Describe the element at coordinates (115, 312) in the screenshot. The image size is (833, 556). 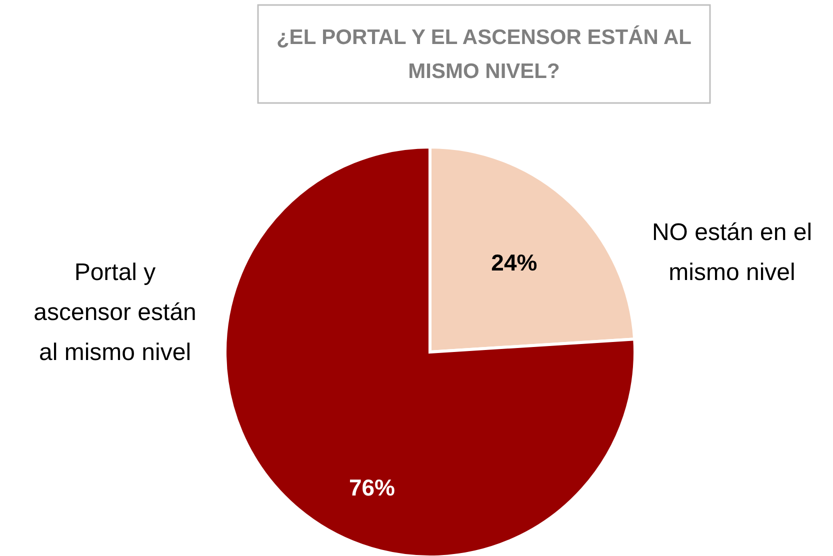
I see `slice-label: Portal y ascensor están al mismo nivel` at that location.